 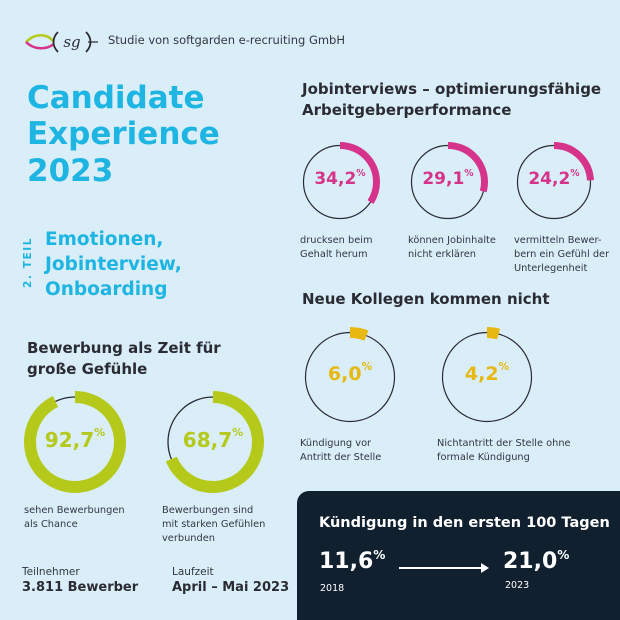 What do you see at coordinates (74, 510) in the screenshot?
I see `caption-line: sehen Bewerbungen` at bounding box center [74, 510].